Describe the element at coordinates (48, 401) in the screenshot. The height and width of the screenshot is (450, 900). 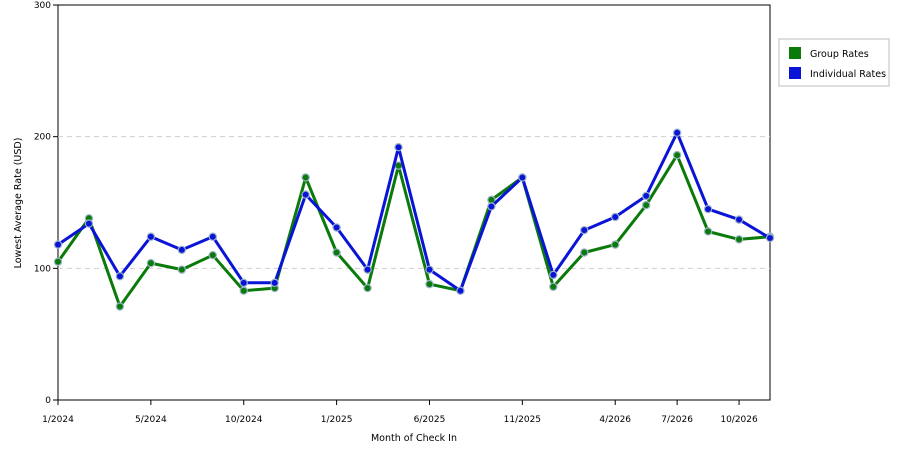
I see `y-tick-label: 0` at that location.